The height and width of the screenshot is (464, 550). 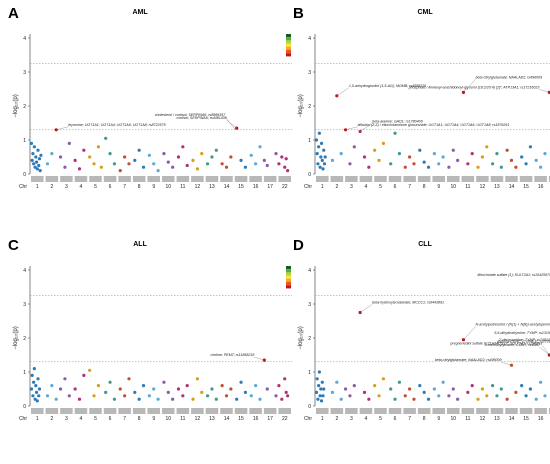 I want to click on annotation-label: cortisol; SERPINA6; rs4481436, so click(x=202, y=118).